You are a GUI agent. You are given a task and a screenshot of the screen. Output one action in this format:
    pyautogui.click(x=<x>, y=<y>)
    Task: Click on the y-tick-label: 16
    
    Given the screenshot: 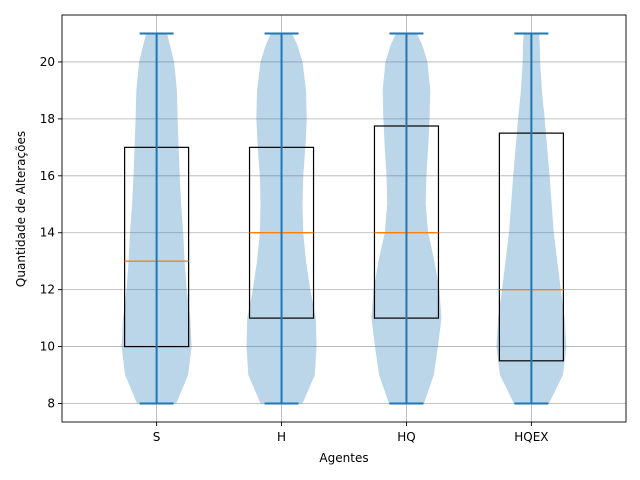 What is the action you would take?
    pyautogui.click(x=47, y=176)
    